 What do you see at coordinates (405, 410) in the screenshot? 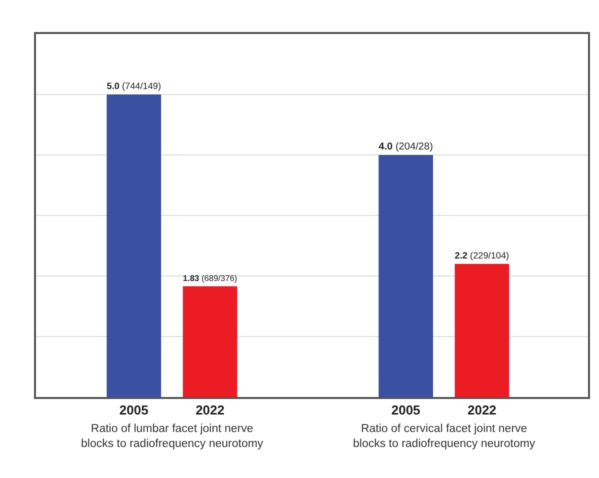
I see `text: 2005` at bounding box center [405, 410].